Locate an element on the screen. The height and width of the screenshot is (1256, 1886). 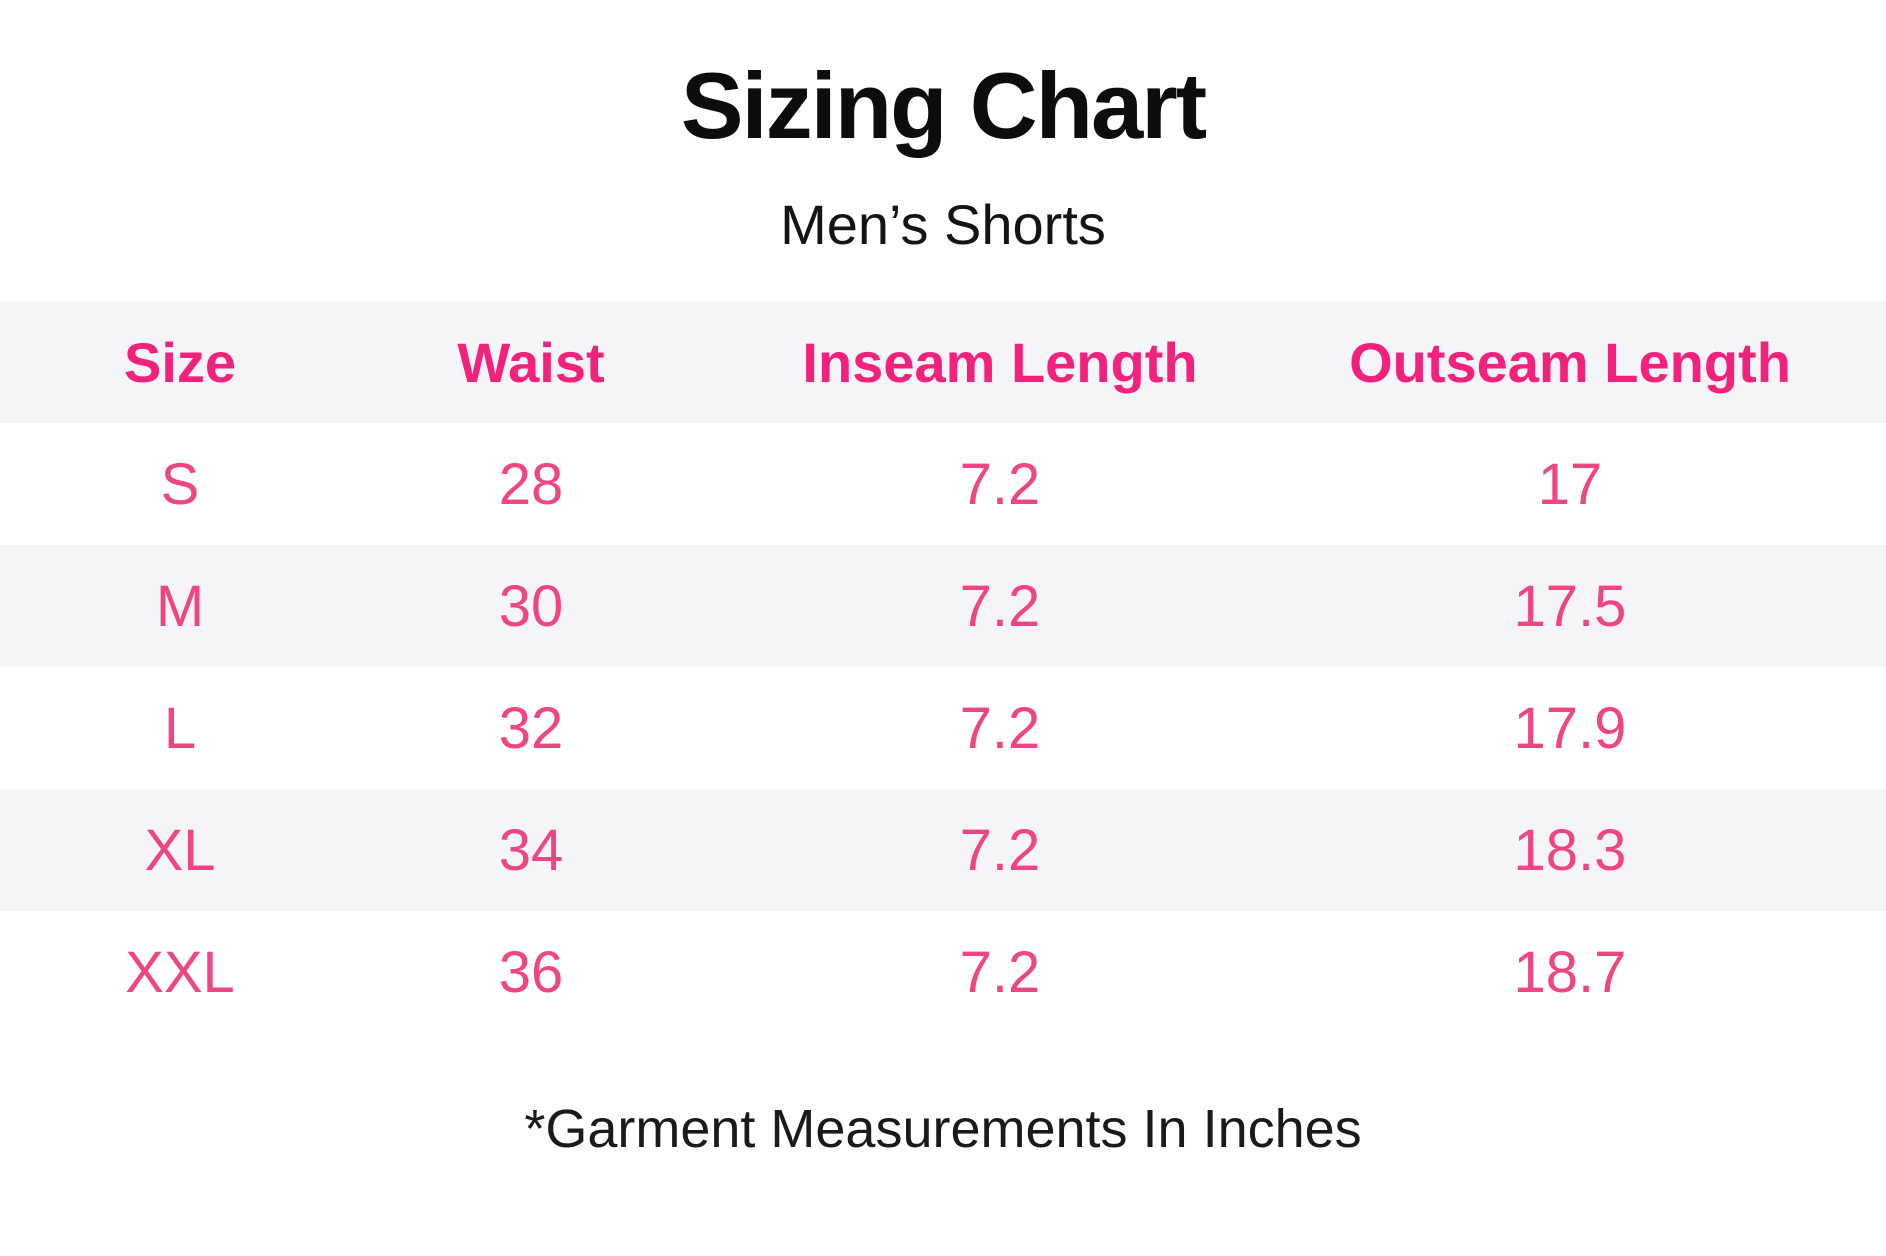
table-cell-outseam: 18.7 is located at coordinates (1570, 972).